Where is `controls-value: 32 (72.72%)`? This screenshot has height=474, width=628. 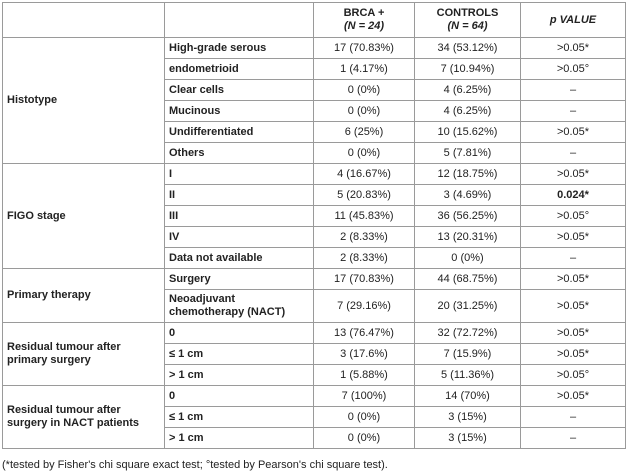
controls-value: 32 (72.72%) is located at coordinates (467, 333).